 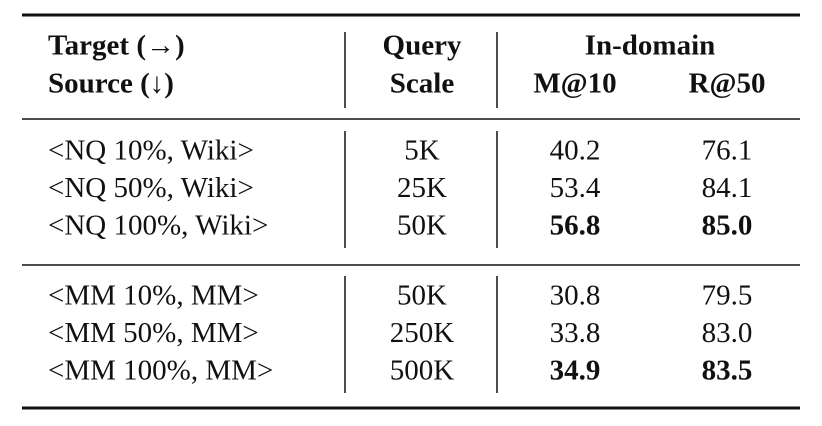 I want to click on header-cell: Scale, so click(x=422, y=84).